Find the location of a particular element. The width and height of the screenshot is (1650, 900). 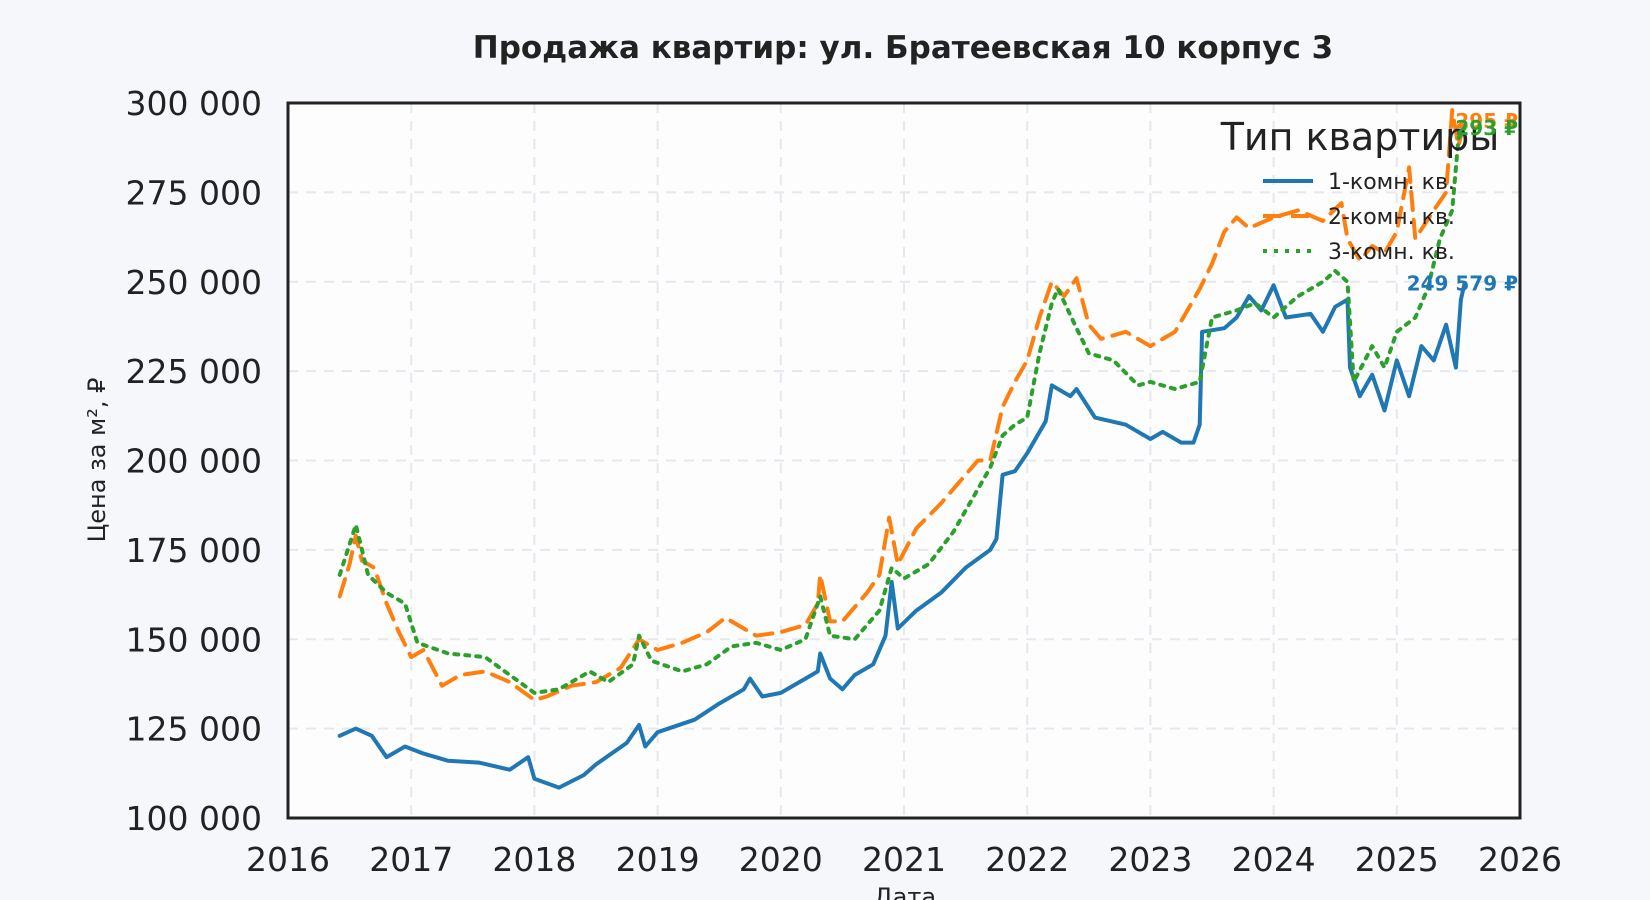

last-value-labels: 249 579 ₽ 295 ₽293 ₽ is located at coordinates (1462, 202).